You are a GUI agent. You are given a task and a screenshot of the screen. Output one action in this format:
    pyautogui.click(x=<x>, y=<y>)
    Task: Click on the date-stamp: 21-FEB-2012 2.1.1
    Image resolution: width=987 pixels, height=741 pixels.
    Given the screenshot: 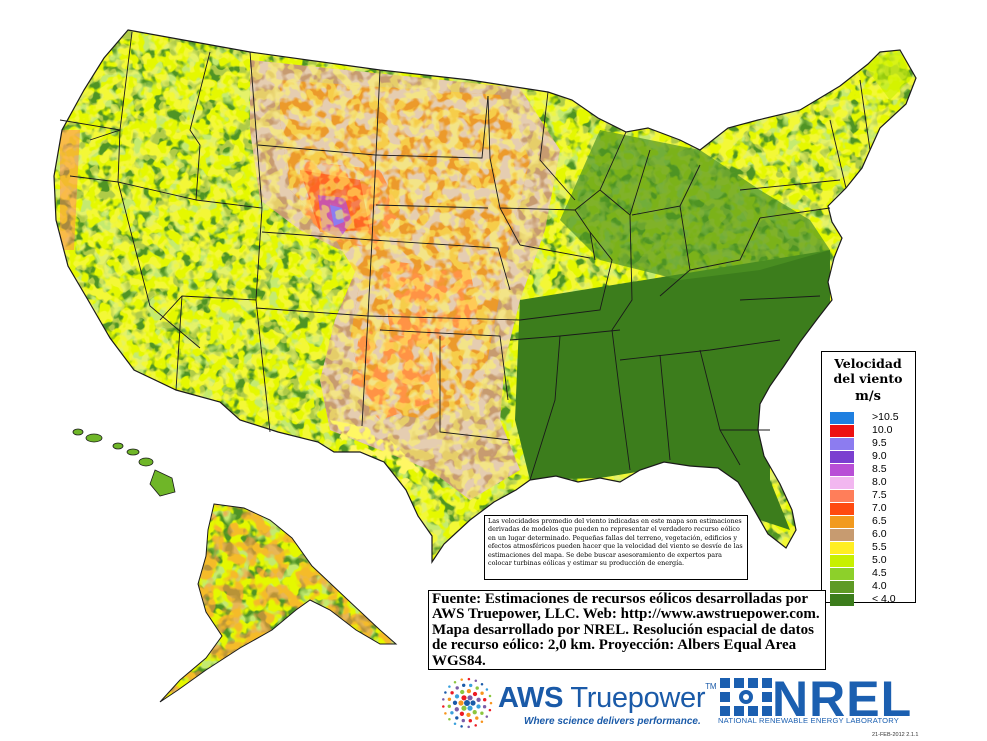 What is the action you would take?
    pyautogui.click(x=895, y=735)
    